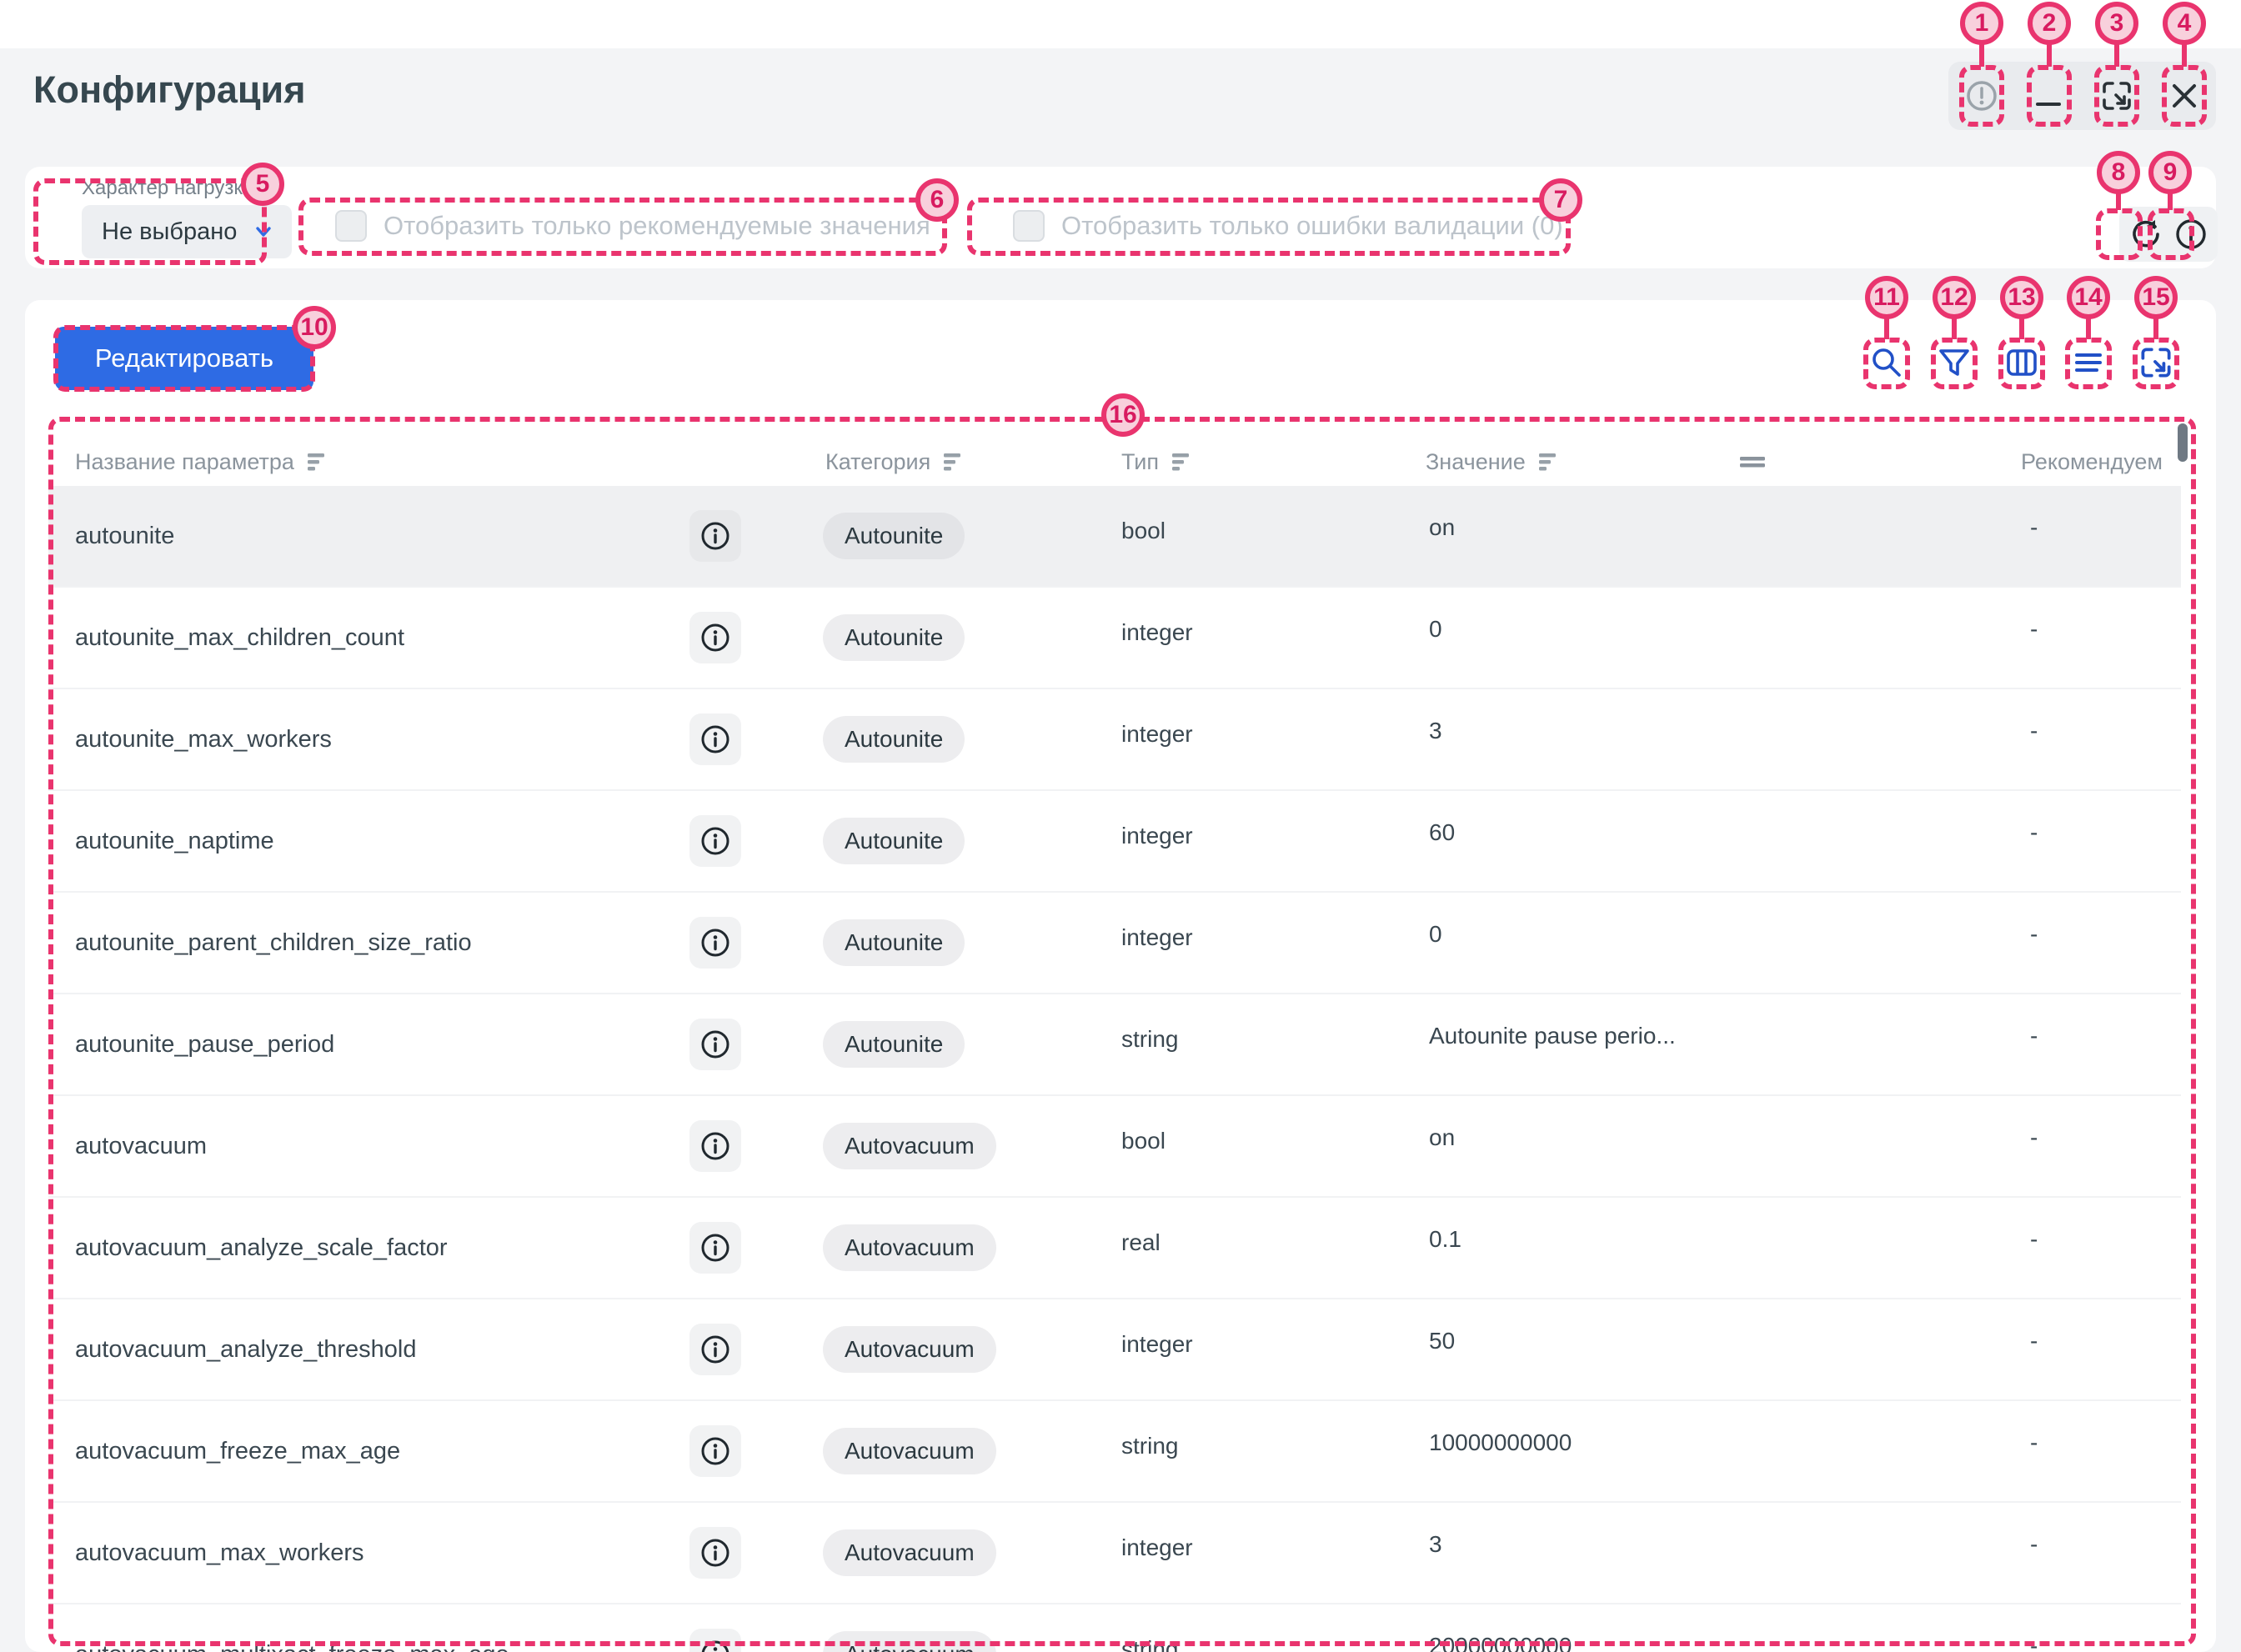  I want to click on table-row: autounite_naptime Autounite integer 60 -, so click(1114, 840).